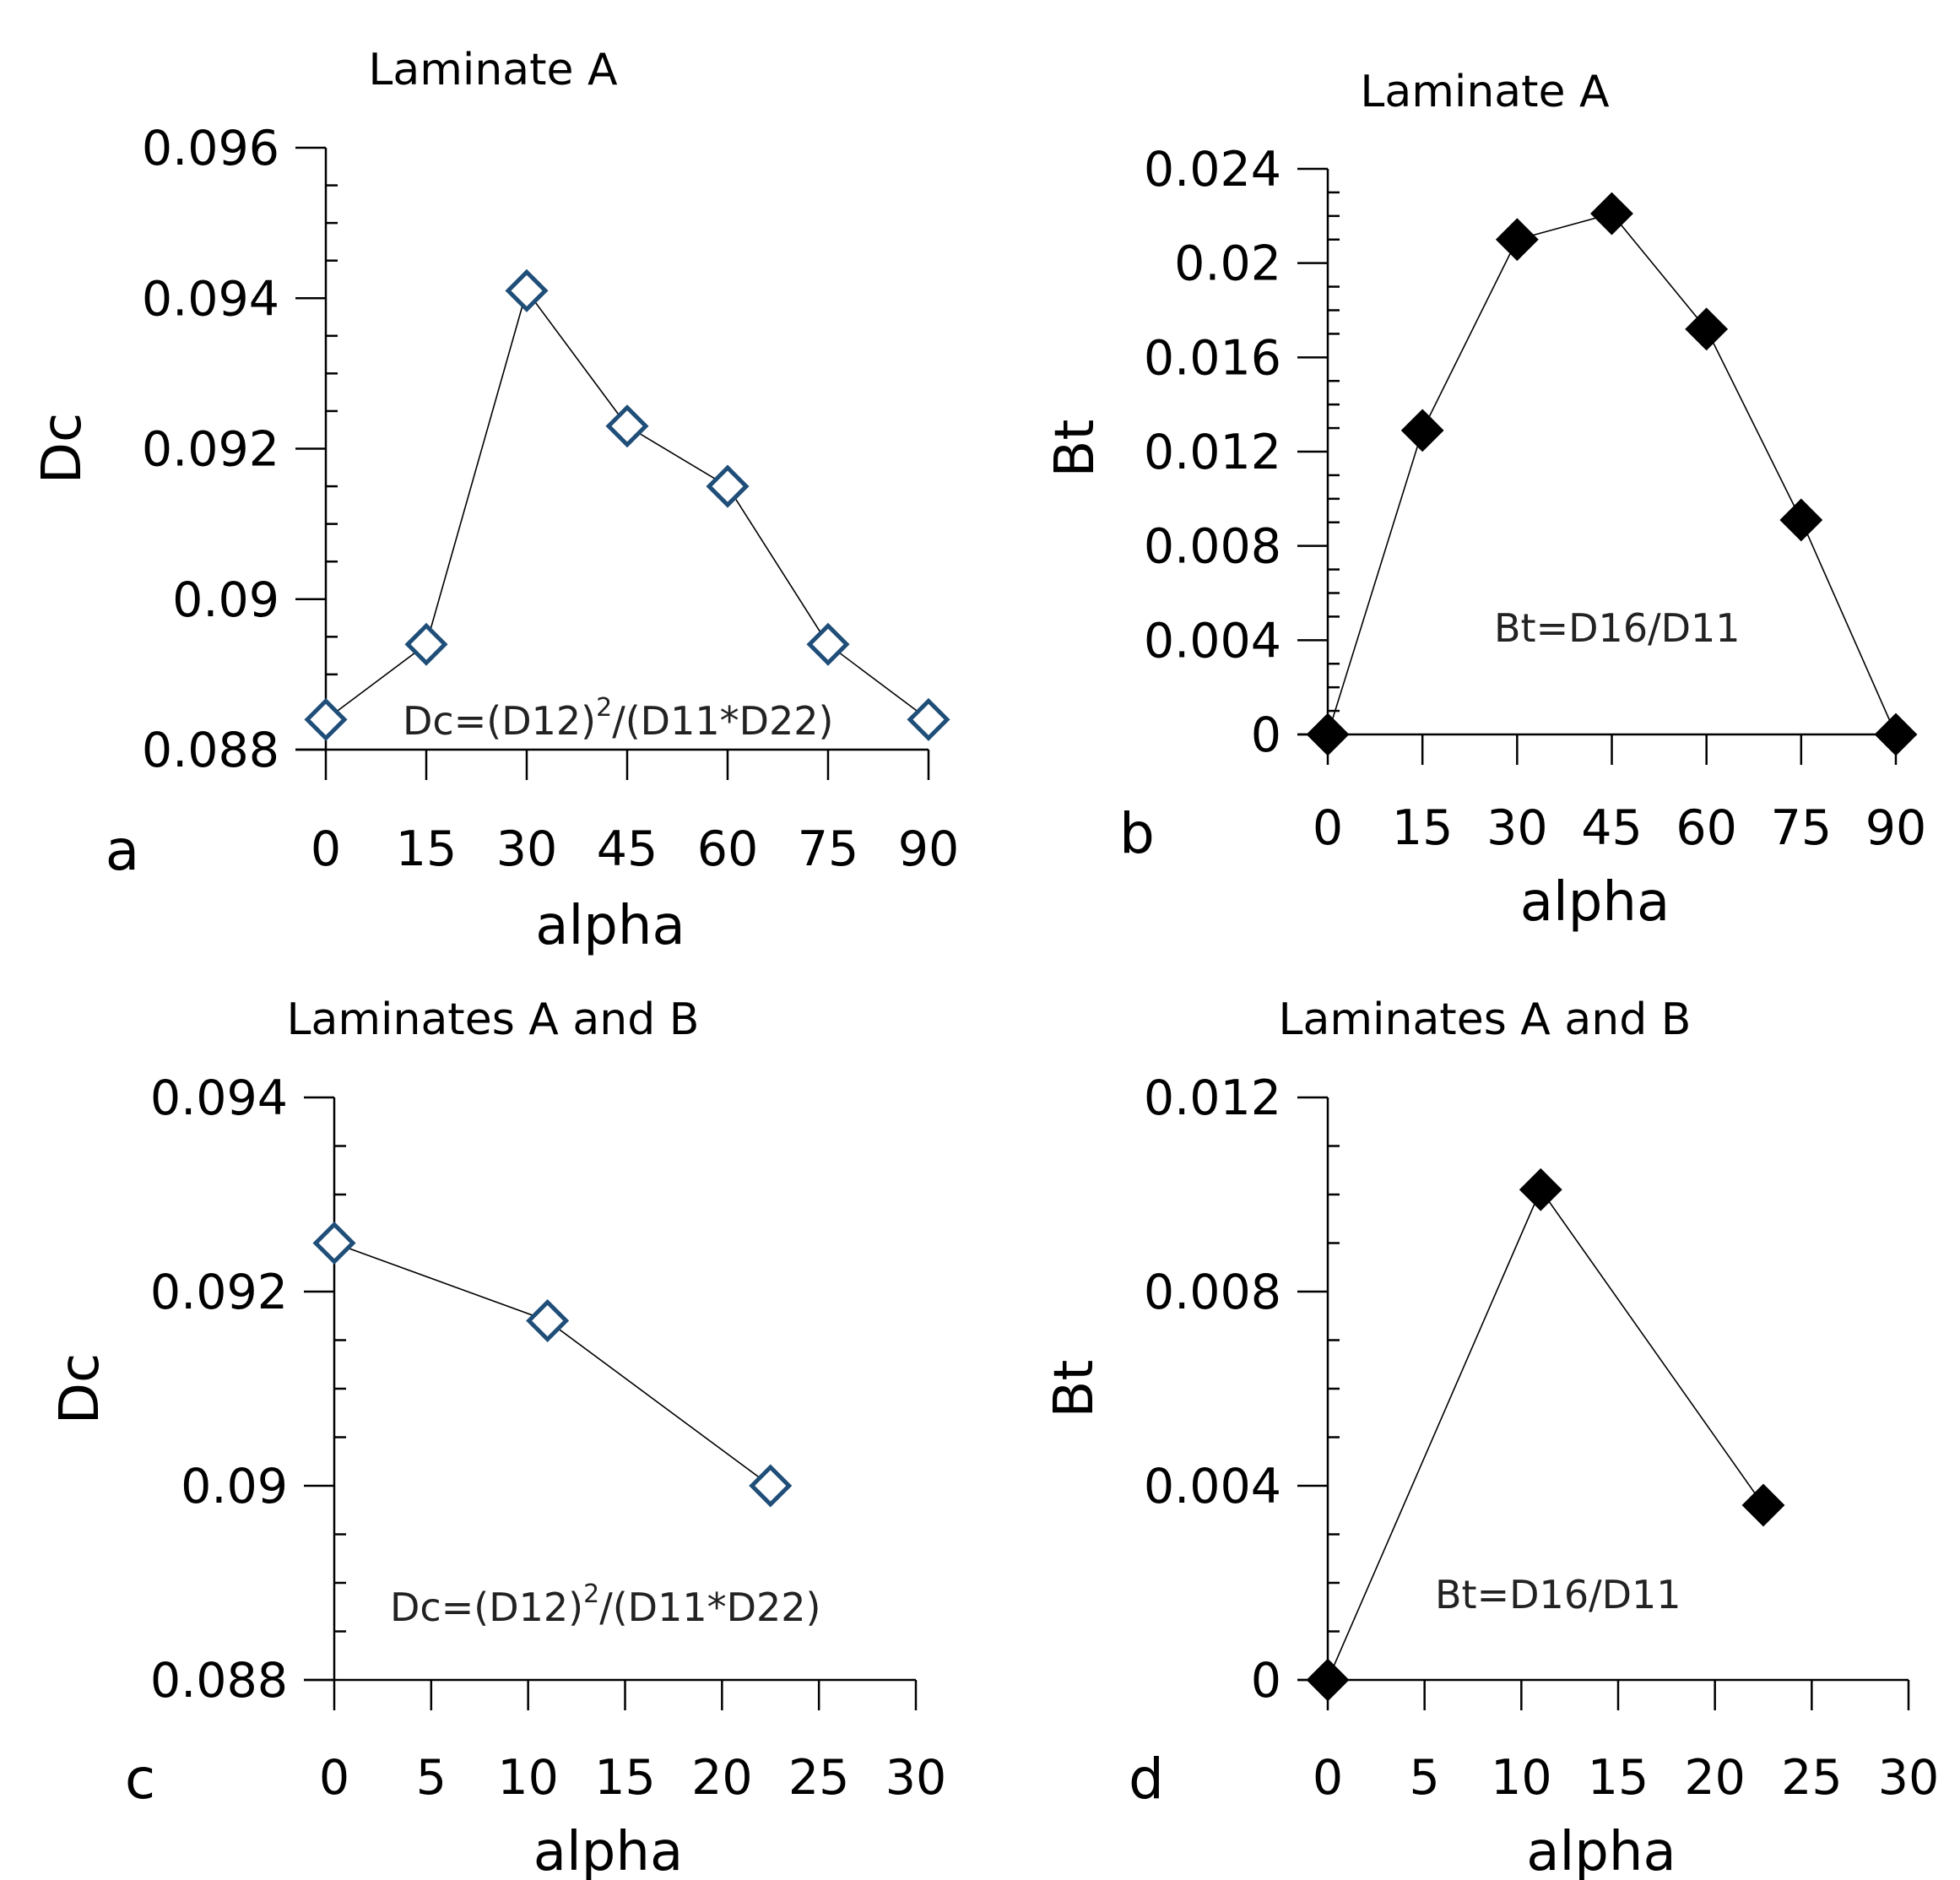 The image size is (1960, 1880). Describe the element at coordinates (1146, 1779) in the screenshot. I see `panel-letter: d` at that location.